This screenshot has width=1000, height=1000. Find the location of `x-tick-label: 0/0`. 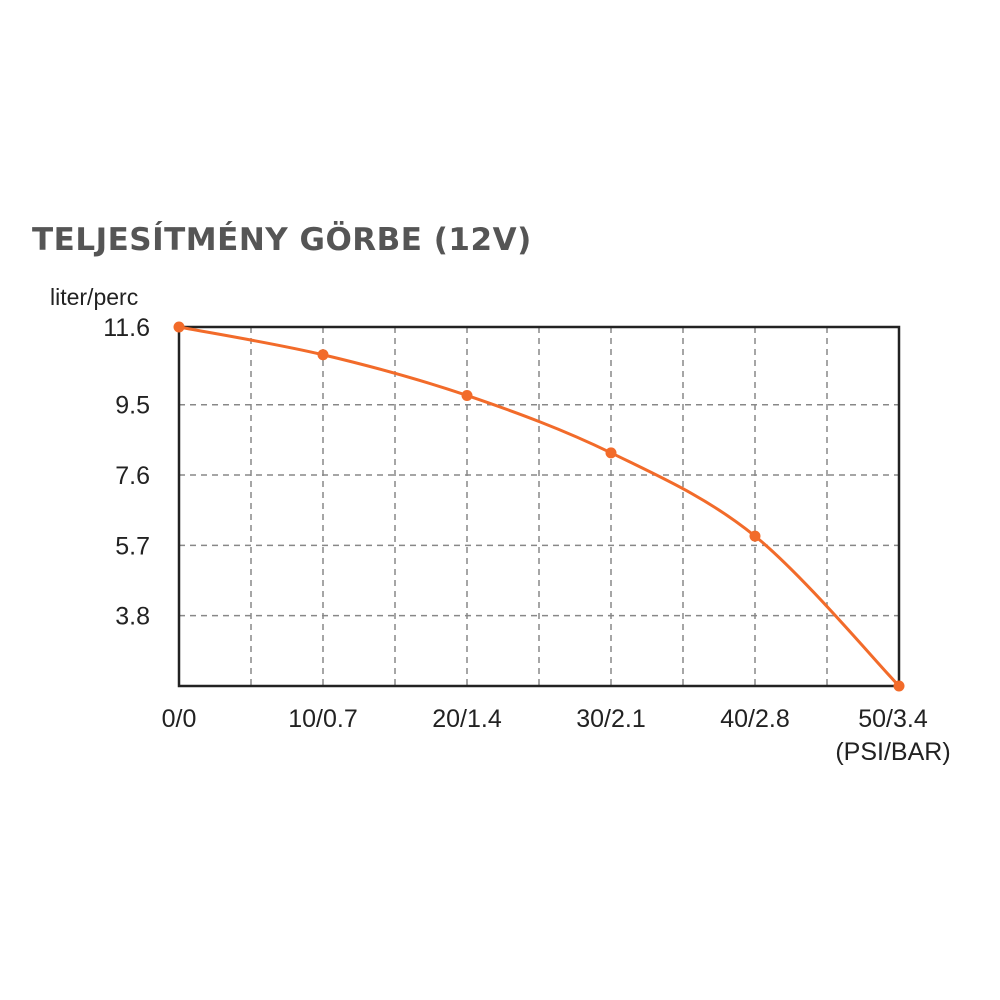

x-tick-label: 0/0 is located at coordinates (179, 719).